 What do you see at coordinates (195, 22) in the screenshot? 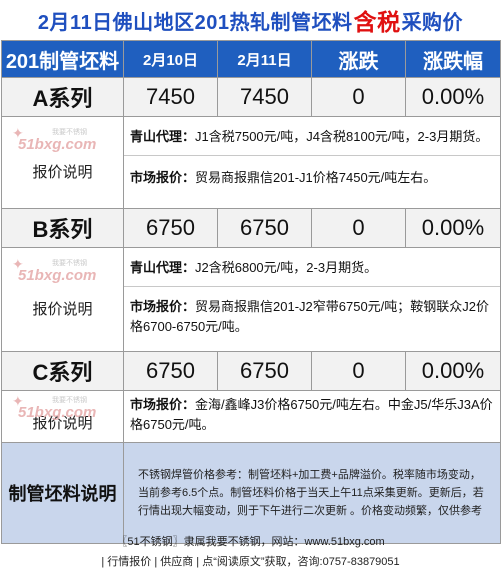
I see `title-prefix: 2月11日佛山地区201热轧制管坯料` at bounding box center [195, 22].